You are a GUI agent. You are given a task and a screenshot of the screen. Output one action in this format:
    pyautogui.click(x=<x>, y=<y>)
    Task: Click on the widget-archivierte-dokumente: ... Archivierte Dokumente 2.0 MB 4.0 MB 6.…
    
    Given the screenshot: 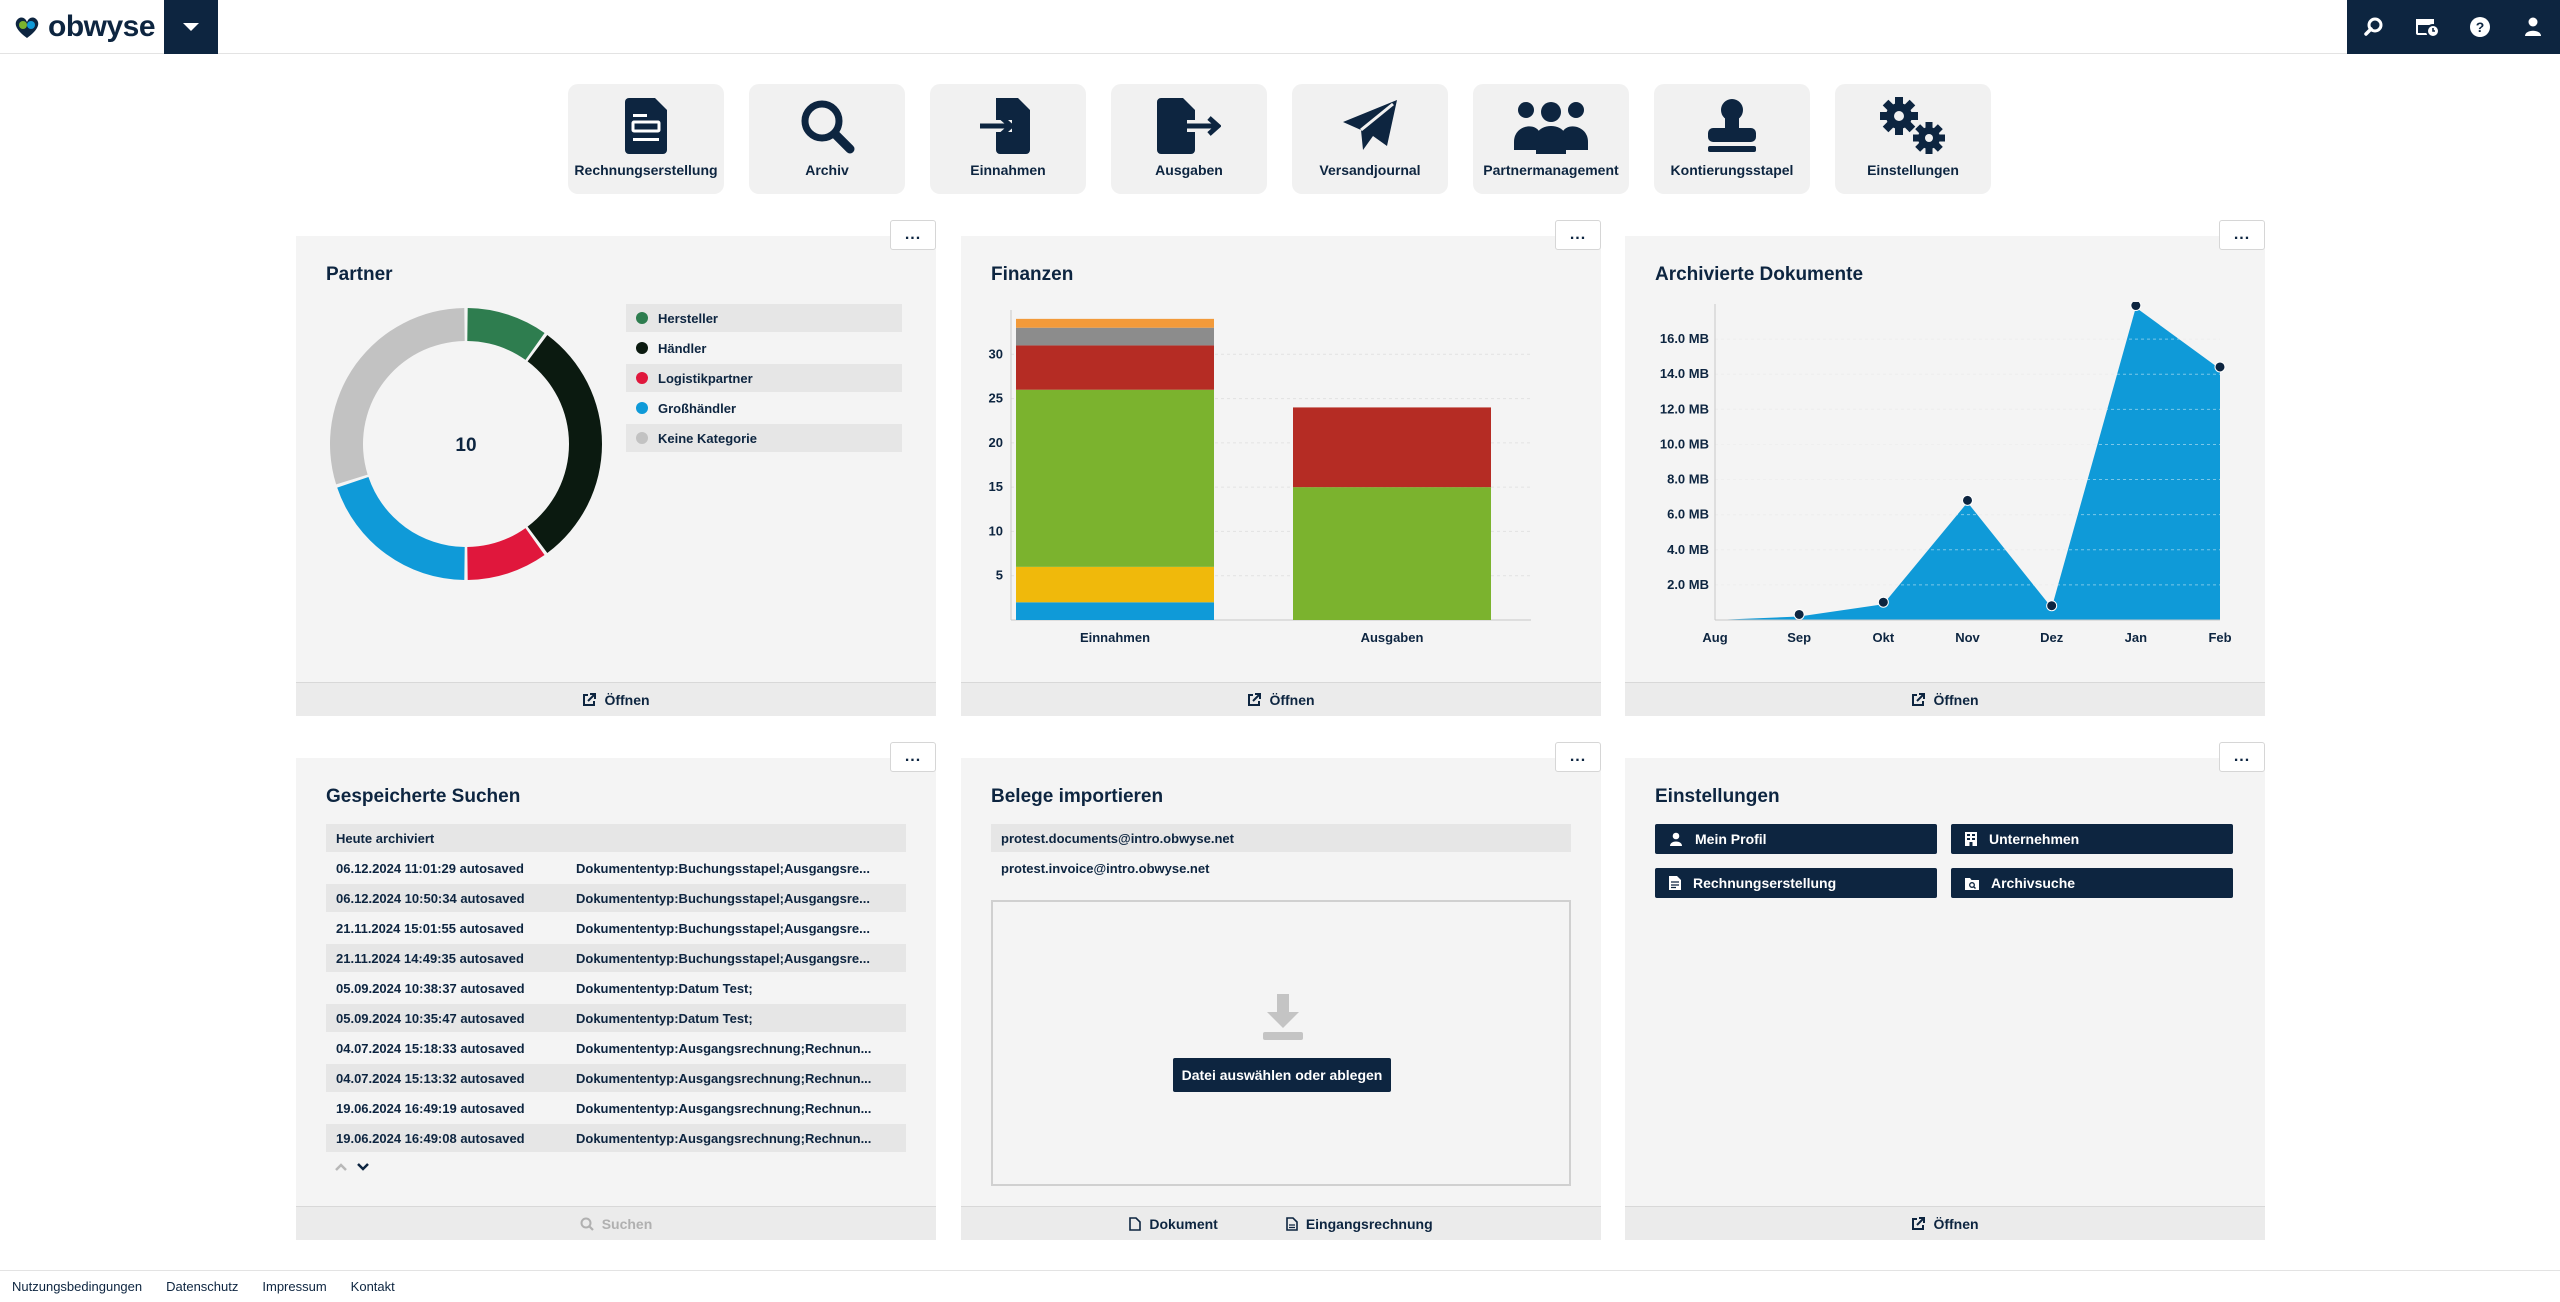 What is the action you would take?
    pyautogui.click(x=1945, y=468)
    